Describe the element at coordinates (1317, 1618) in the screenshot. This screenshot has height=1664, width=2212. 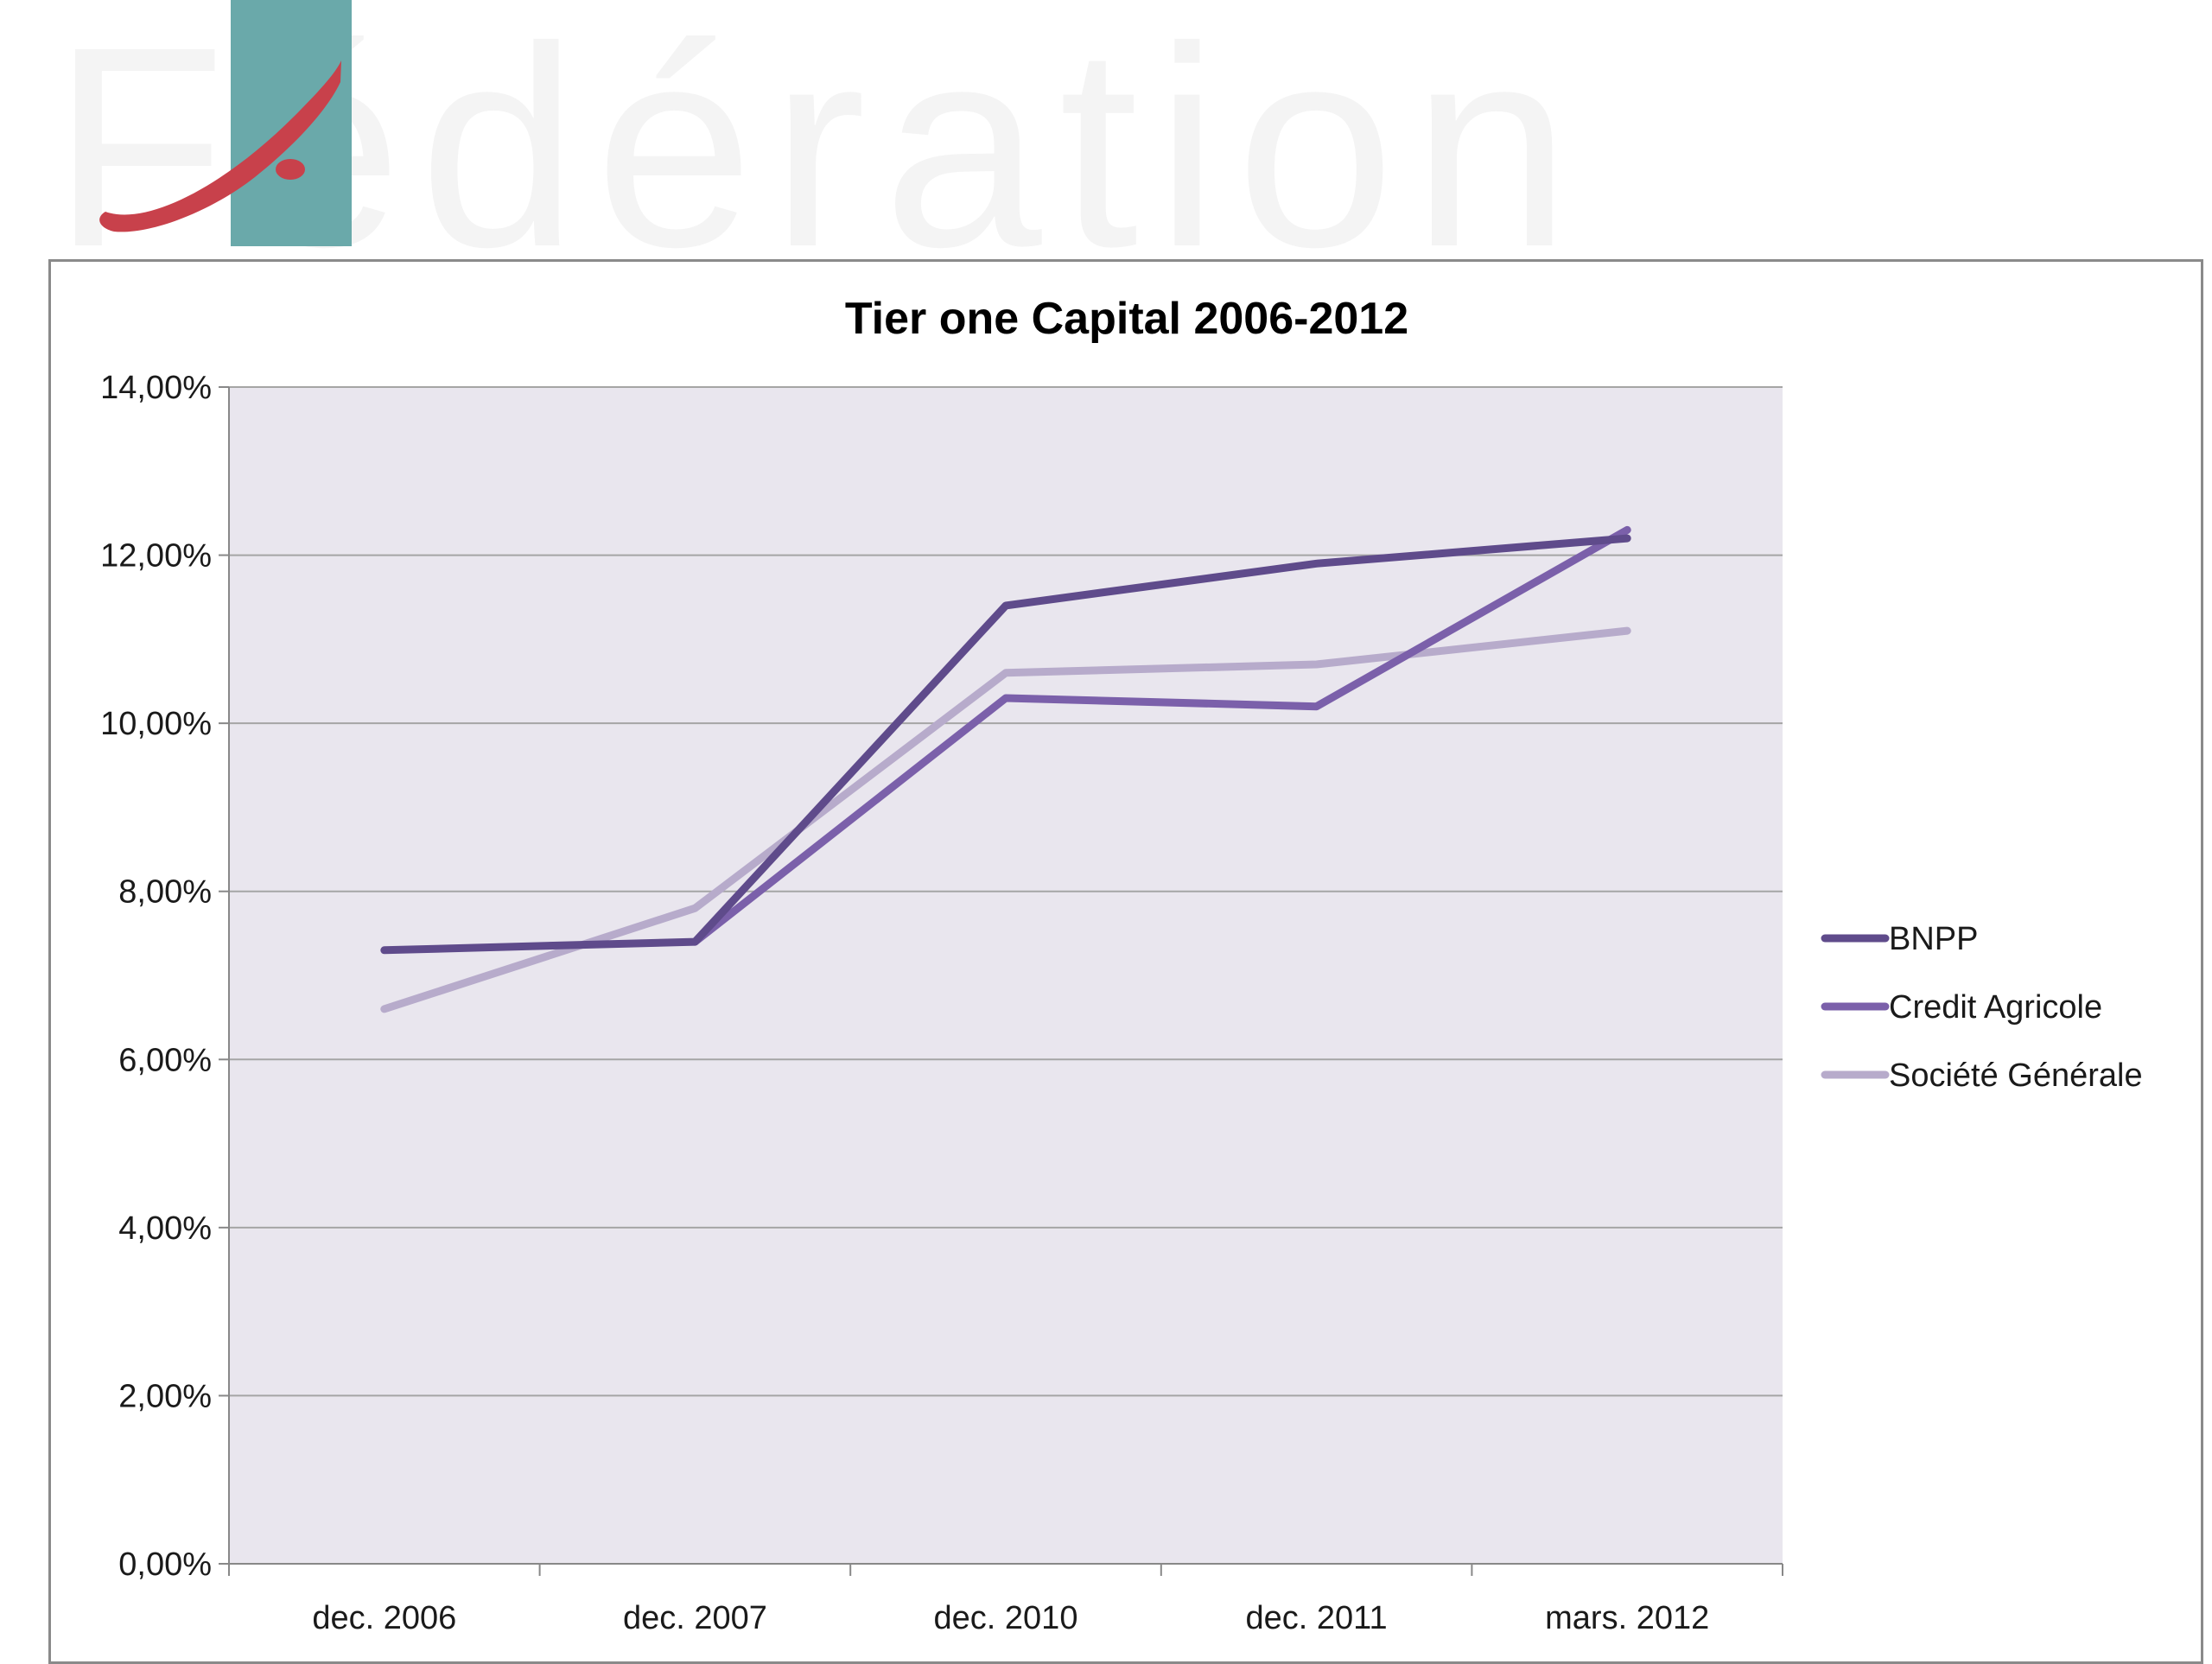
I see `x-tick-label: dec. 2011` at that location.